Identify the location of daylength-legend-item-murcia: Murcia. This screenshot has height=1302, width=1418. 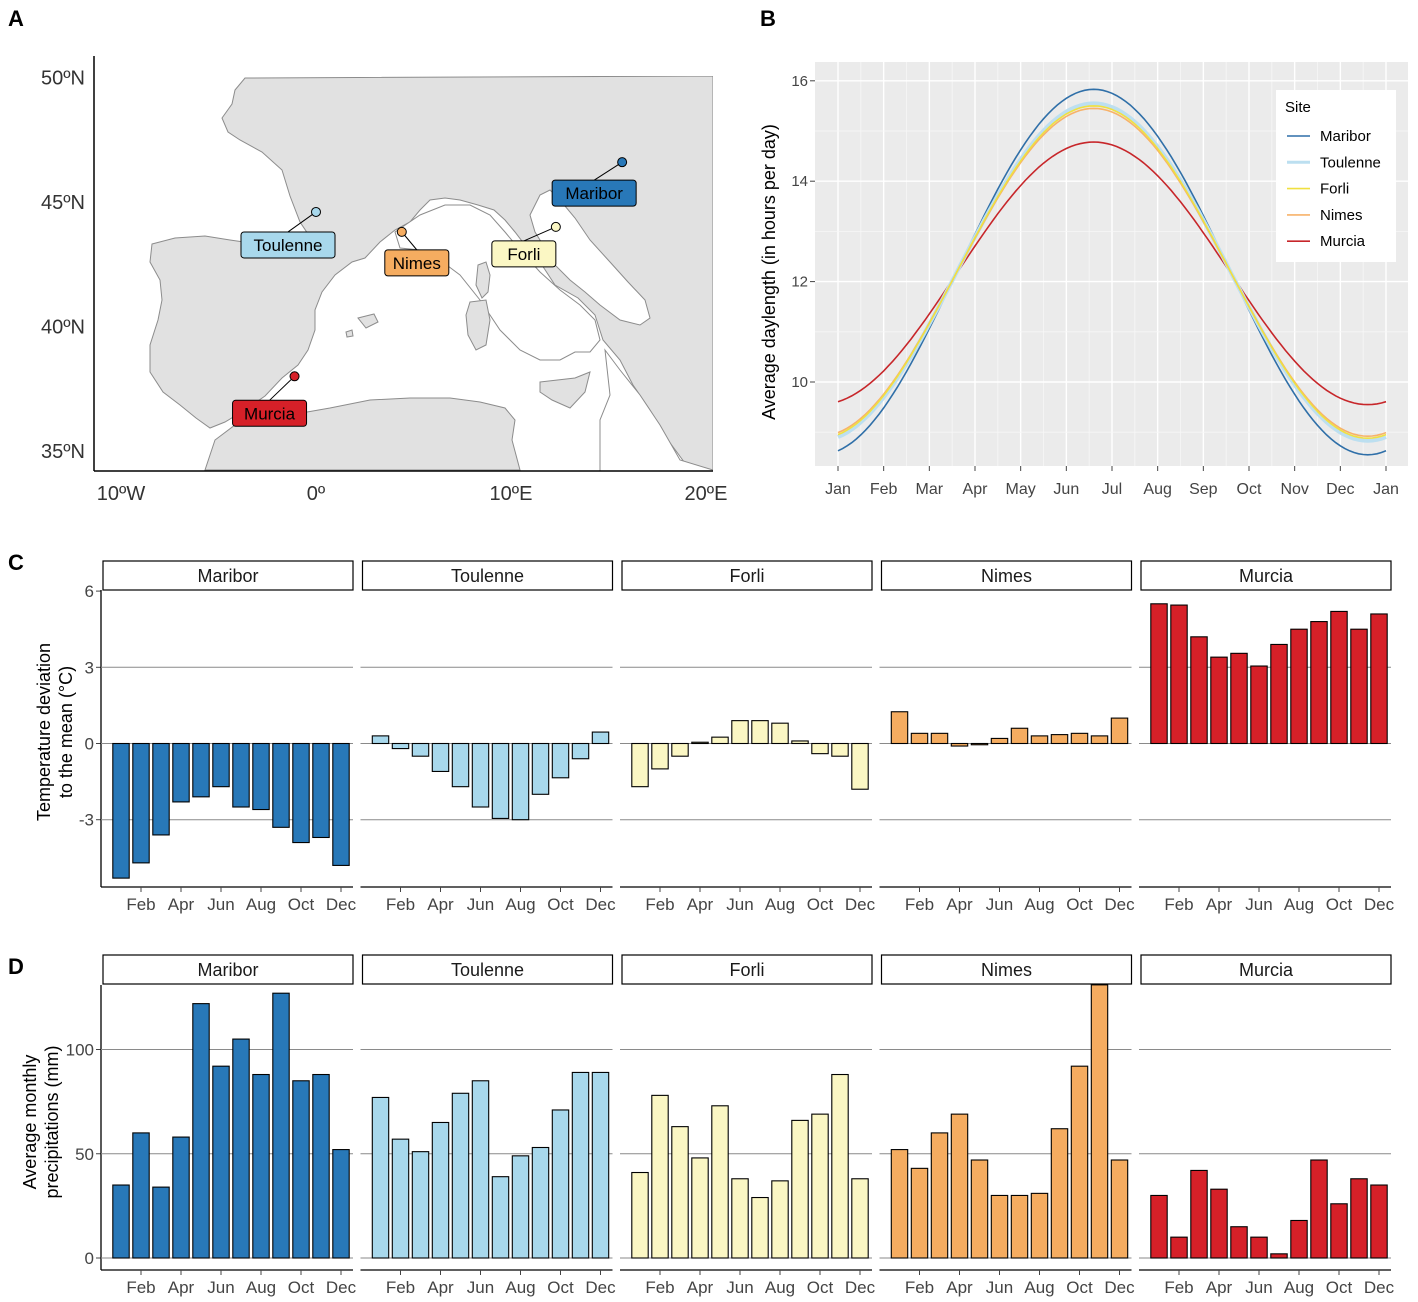
(1326, 241).